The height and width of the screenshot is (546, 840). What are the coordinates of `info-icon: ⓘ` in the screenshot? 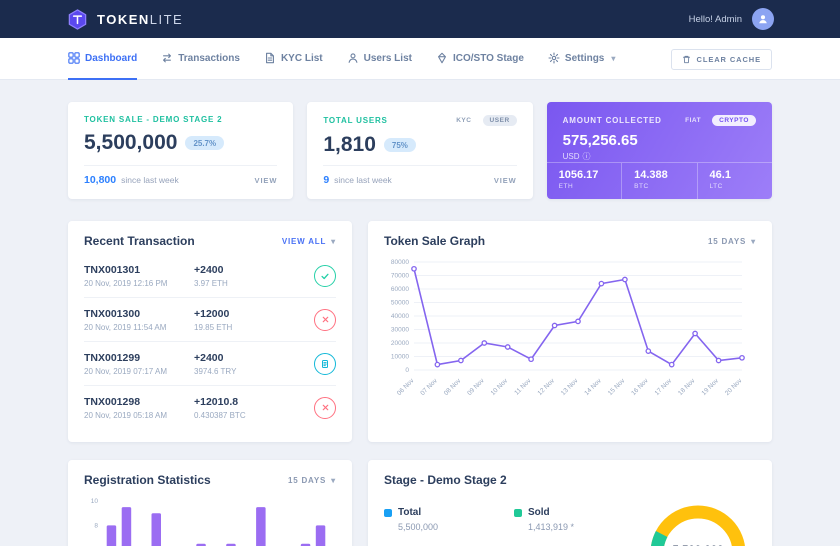 It's located at (586, 156).